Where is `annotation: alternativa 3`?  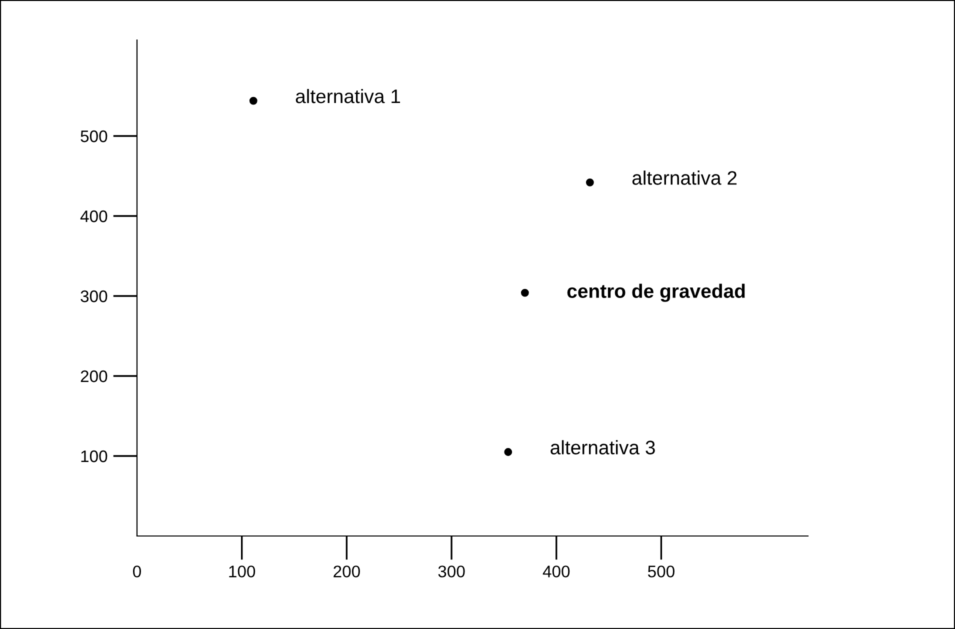
annotation: alternativa 3 is located at coordinates (602, 447).